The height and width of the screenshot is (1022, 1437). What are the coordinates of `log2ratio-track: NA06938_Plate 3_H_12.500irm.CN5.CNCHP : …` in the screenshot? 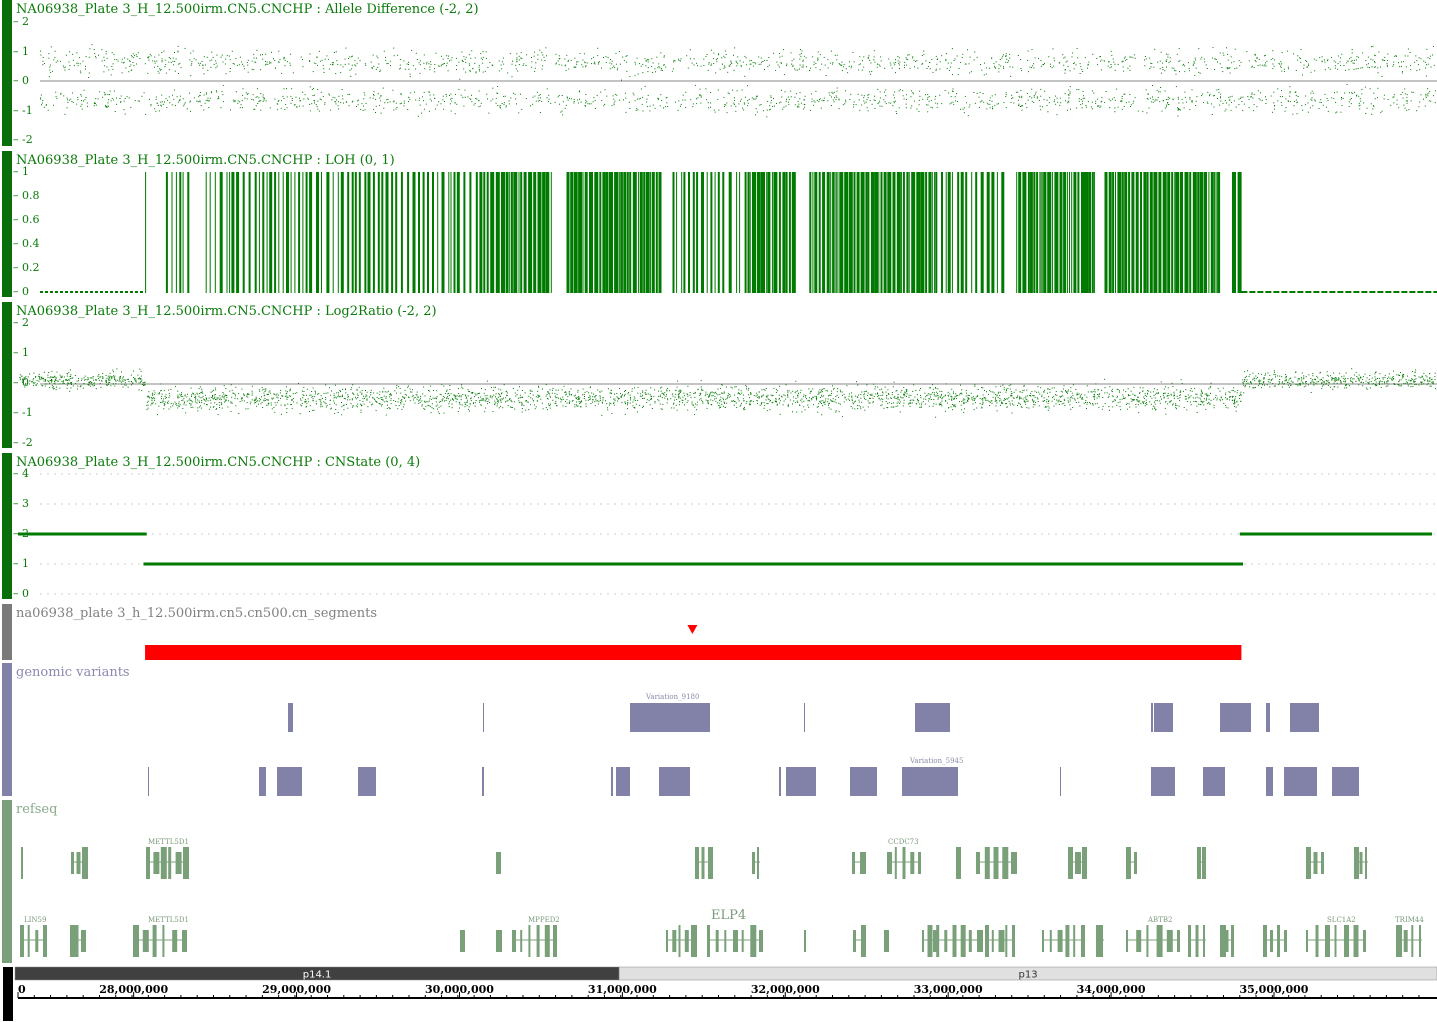 It's located at (718, 376).